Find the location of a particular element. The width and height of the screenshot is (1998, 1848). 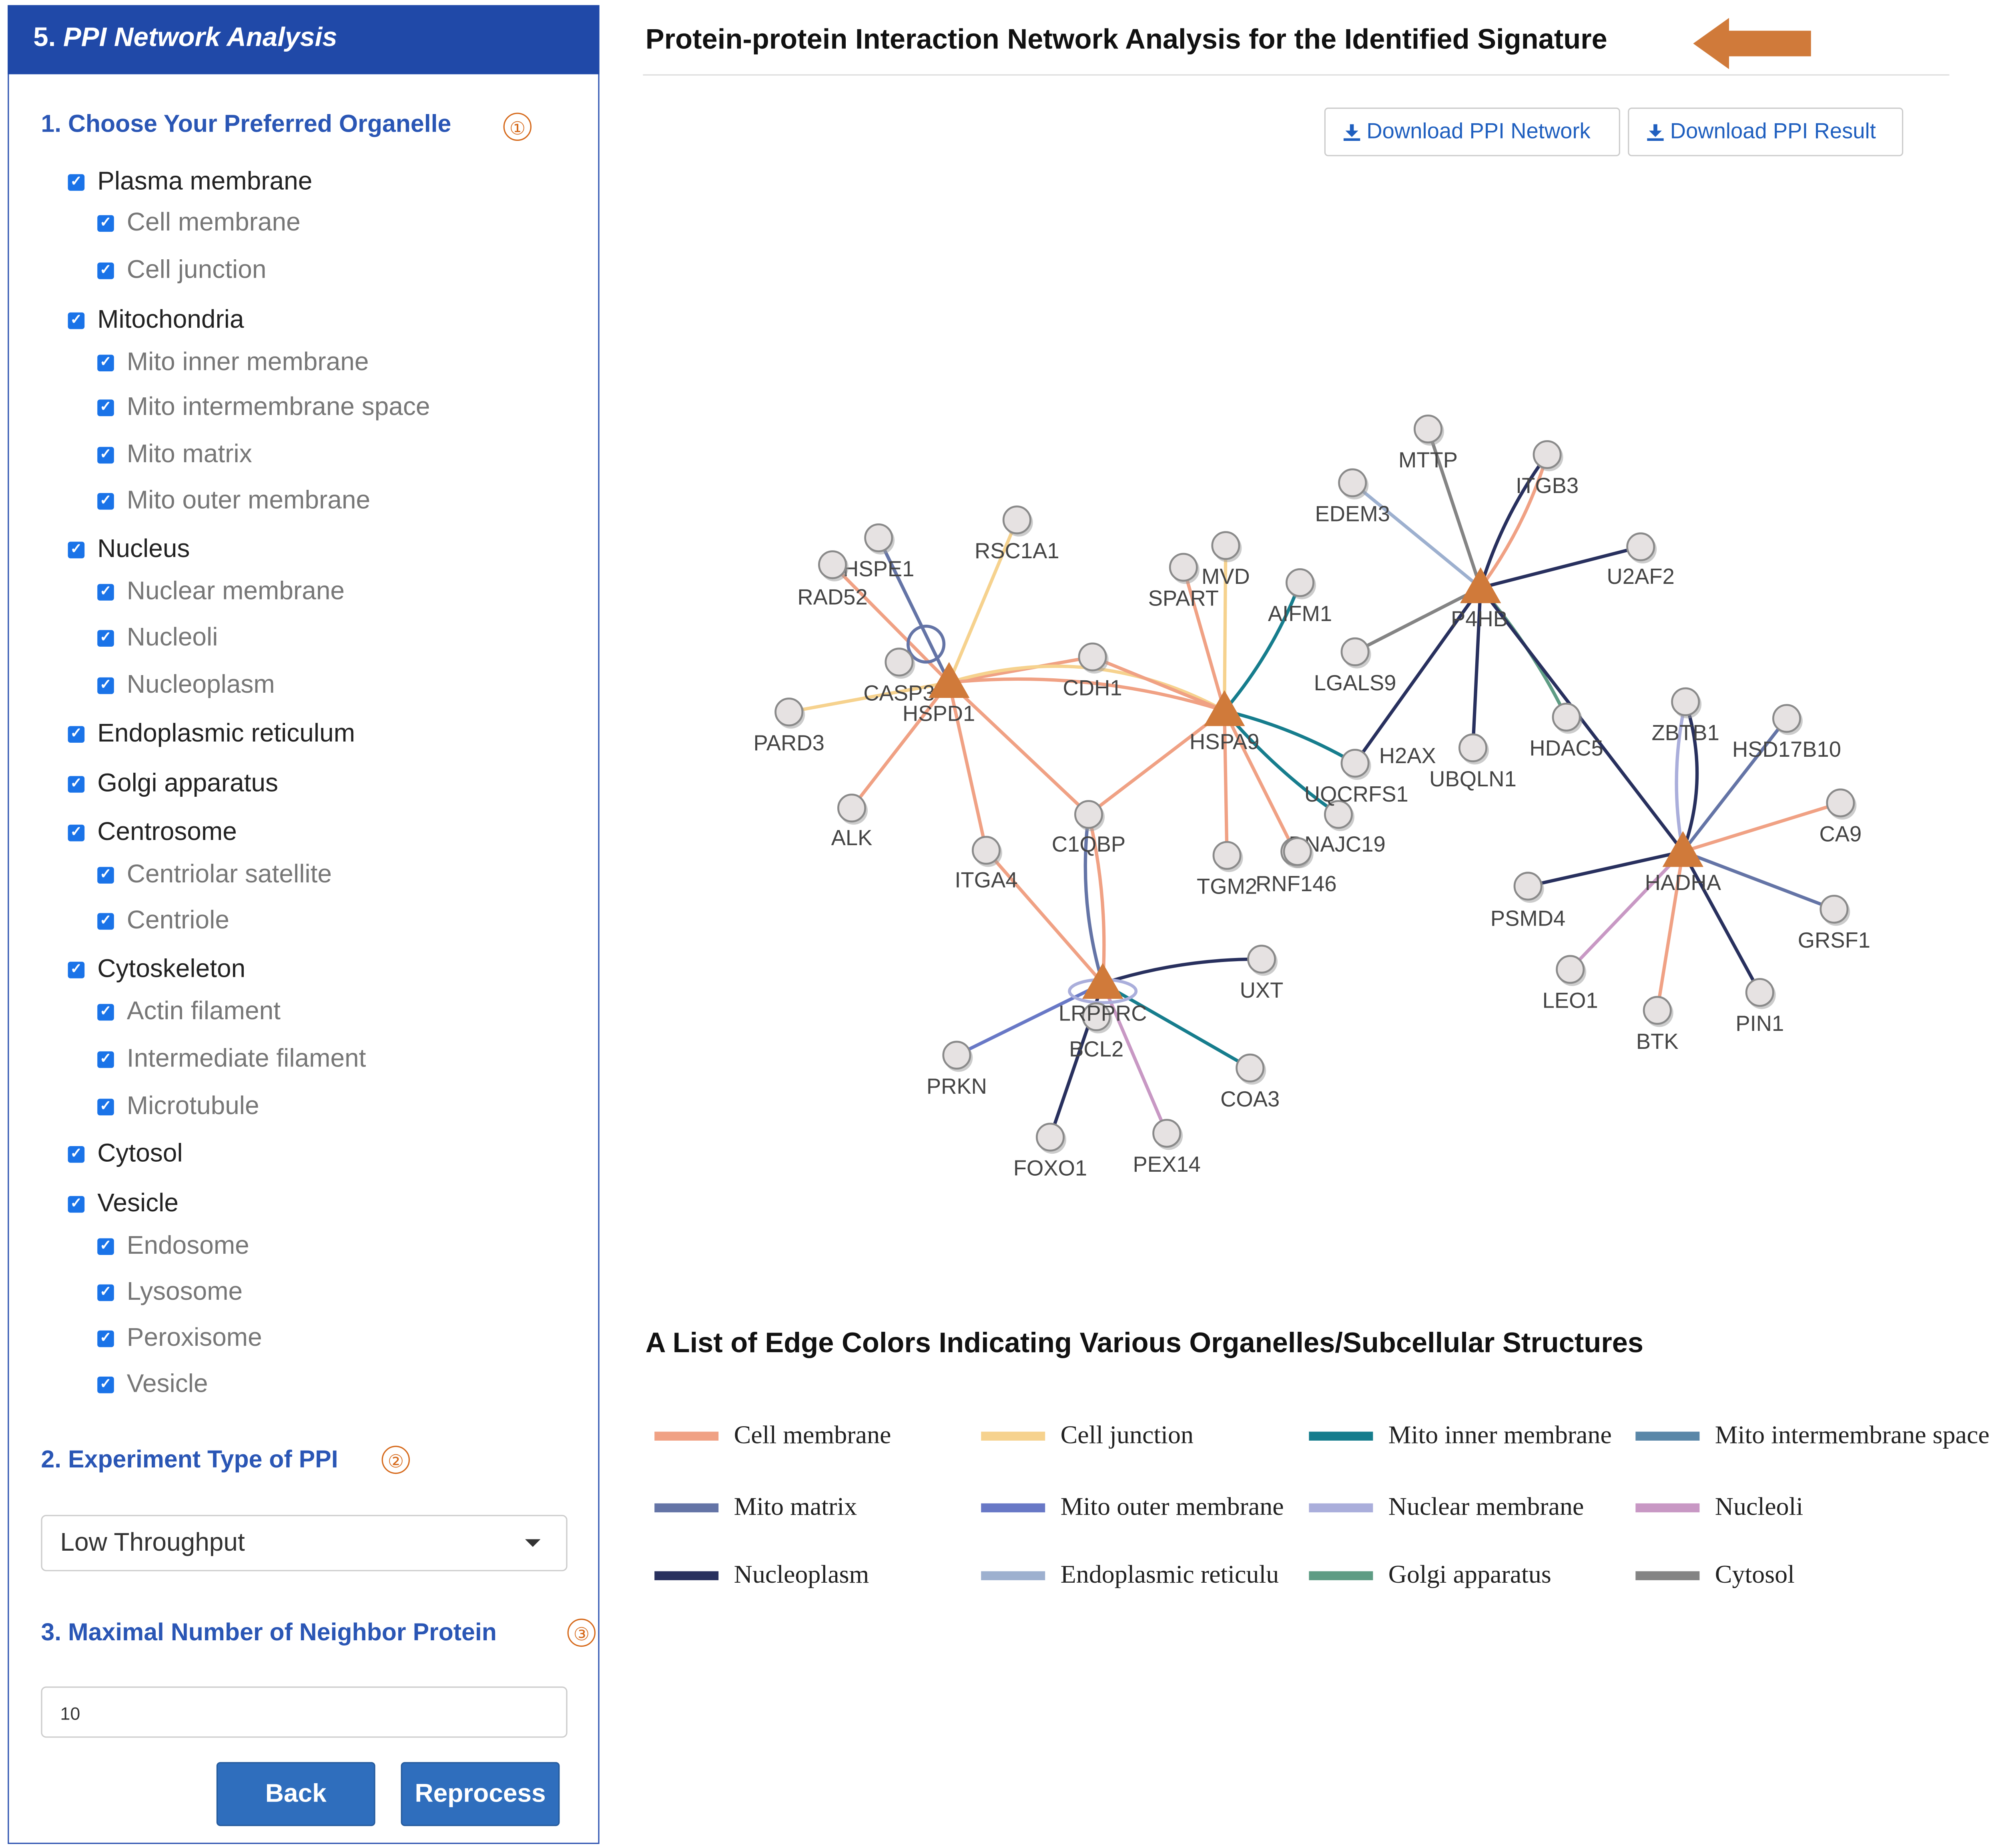

organelle-option: ✓ Nucleoplasm is located at coordinates (186, 686).